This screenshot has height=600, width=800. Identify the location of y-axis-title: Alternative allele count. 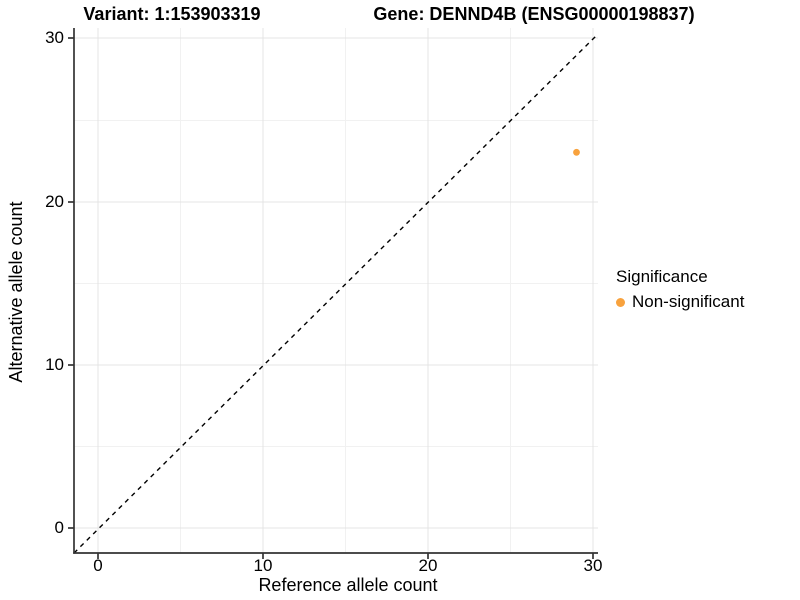
(16, 292).